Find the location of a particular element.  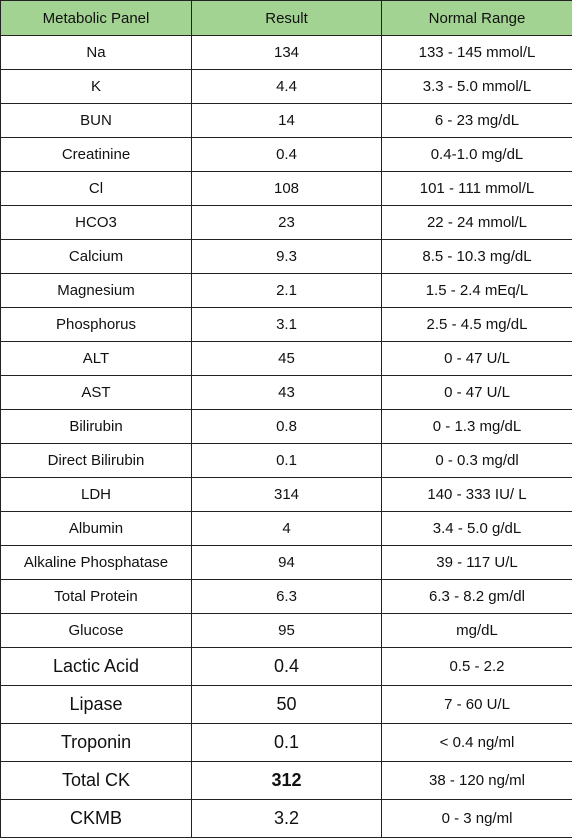

table-cell: Cl is located at coordinates (96, 189).